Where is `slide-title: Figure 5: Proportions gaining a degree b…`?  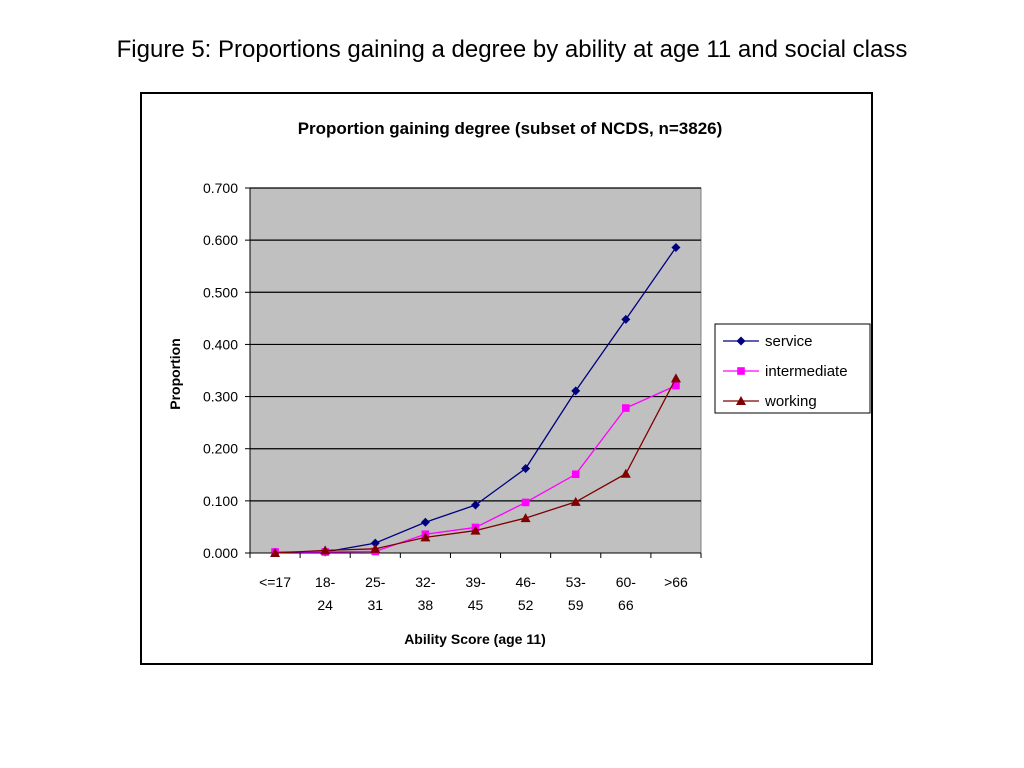 slide-title: Figure 5: Proportions gaining a degree b… is located at coordinates (512, 49).